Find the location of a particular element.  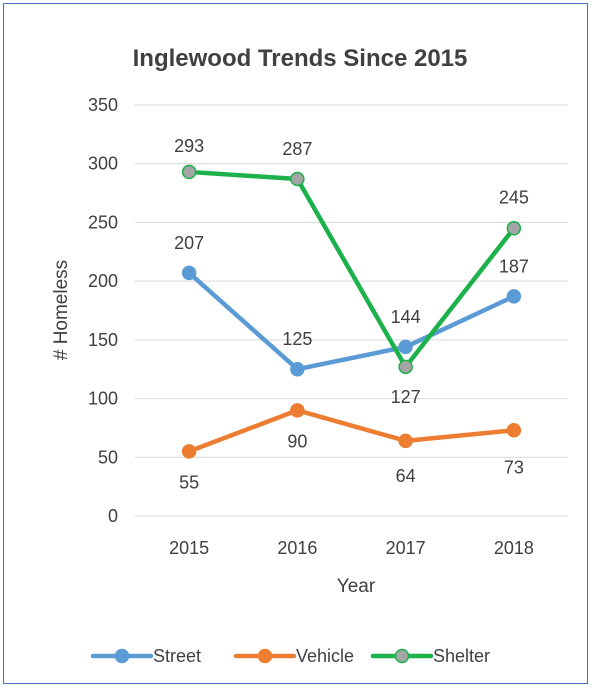

legend-marker-street is located at coordinates (122, 656).